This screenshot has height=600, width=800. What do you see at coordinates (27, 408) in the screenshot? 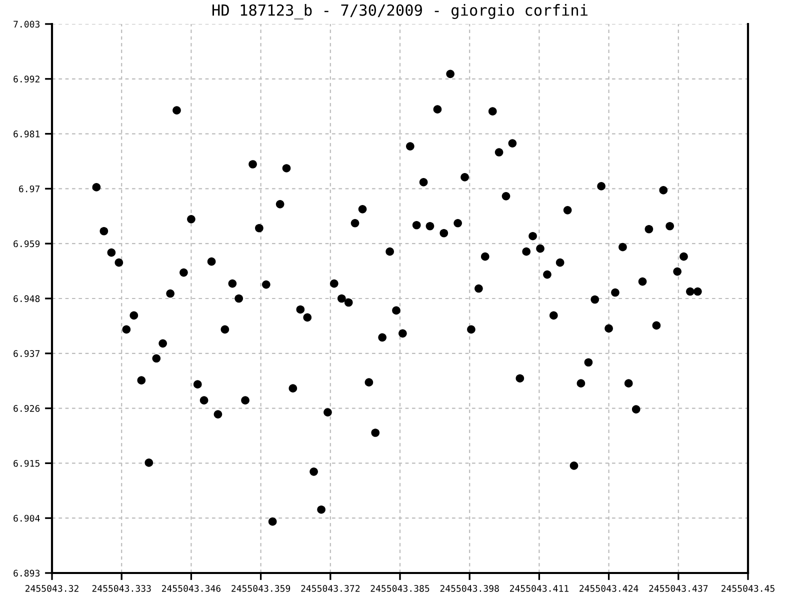
I see `y-tick-label: 6.926` at bounding box center [27, 408].